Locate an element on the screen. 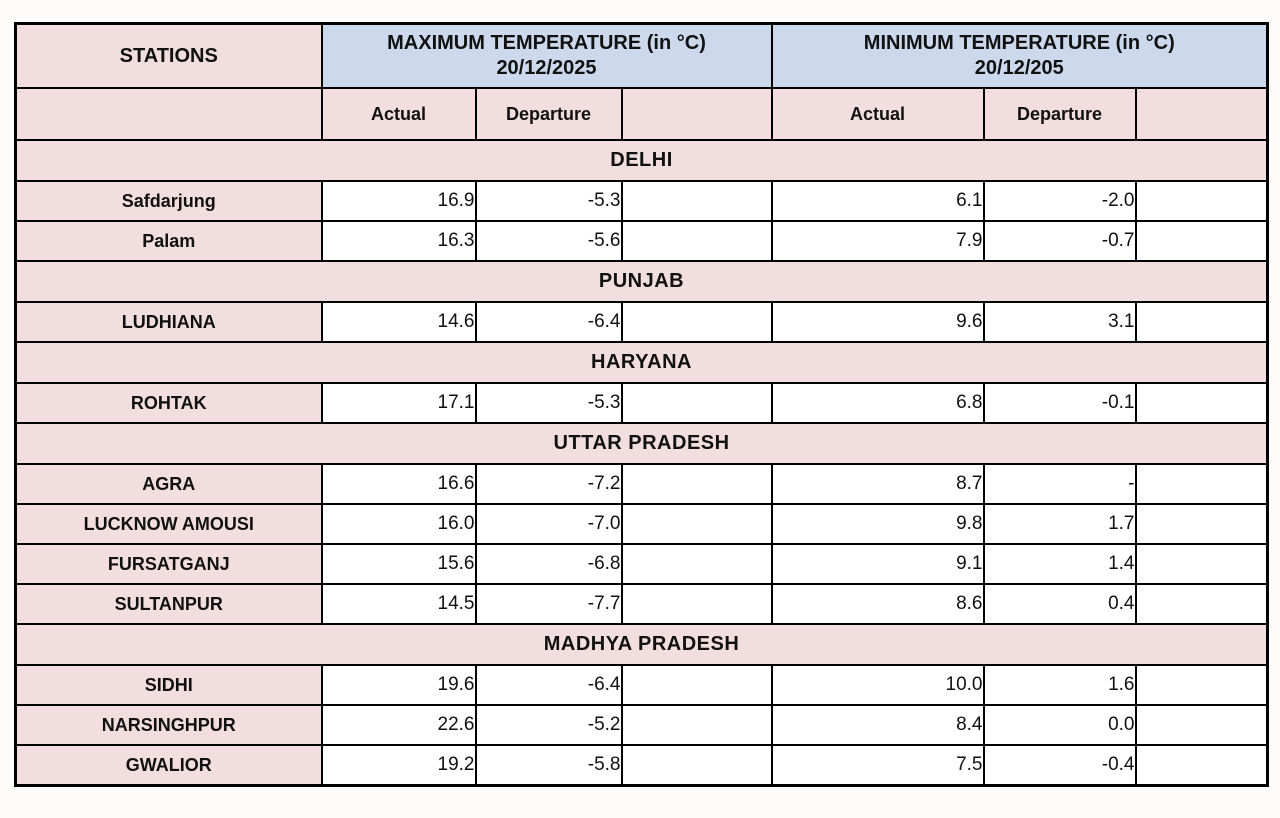 This screenshot has width=1280, height=818. max-departure-cell: -6.8 is located at coordinates (548, 564).